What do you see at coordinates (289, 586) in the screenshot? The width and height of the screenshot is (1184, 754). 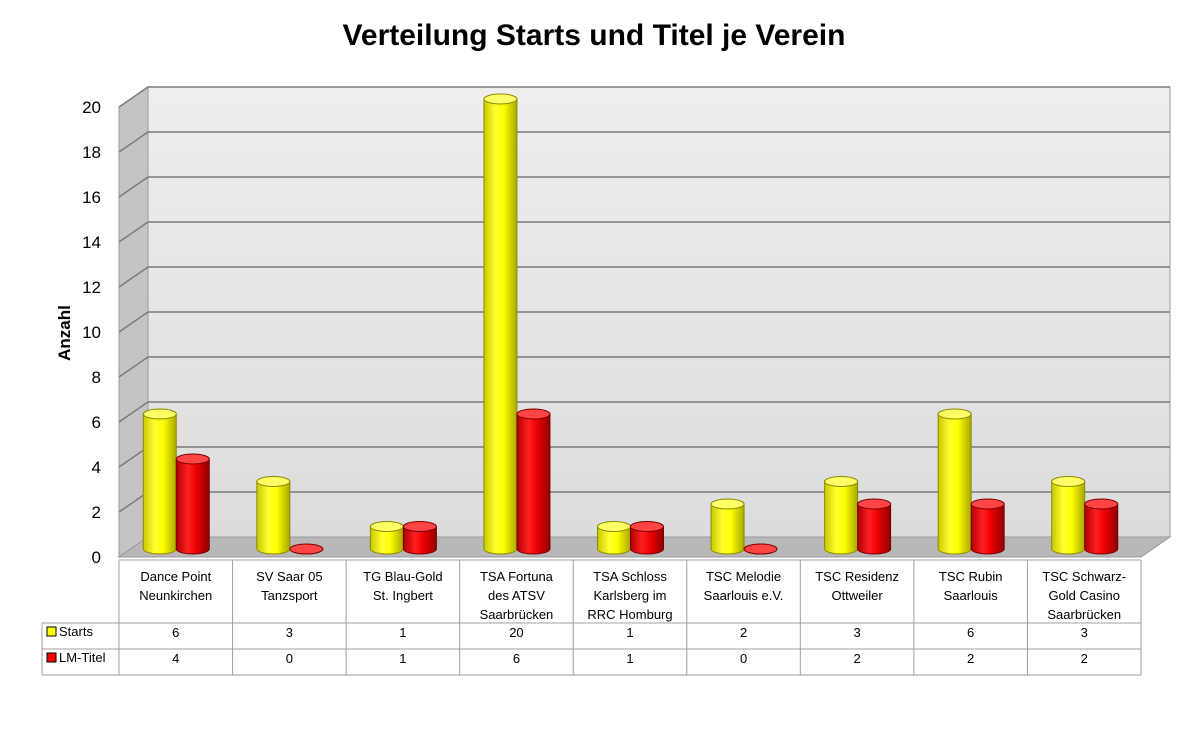 I see `category-label: SV Saar 05 Tanzsport` at bounding box center [289, 586].